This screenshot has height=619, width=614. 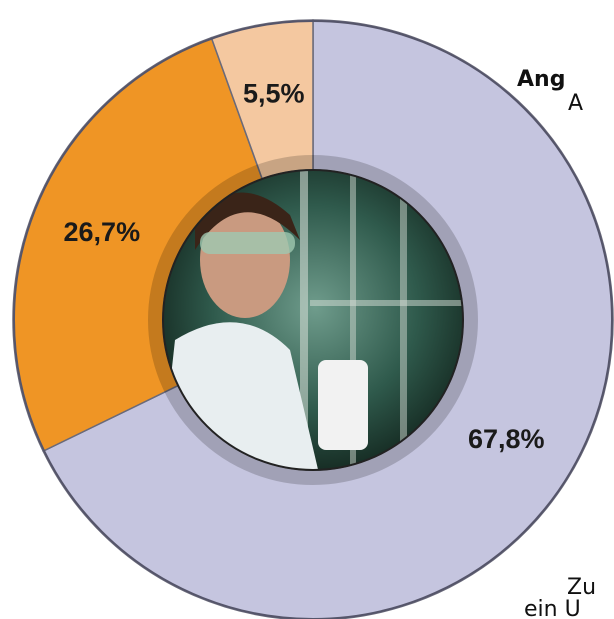 I want to click on annotation: Ang, so click(x=541, y=79).